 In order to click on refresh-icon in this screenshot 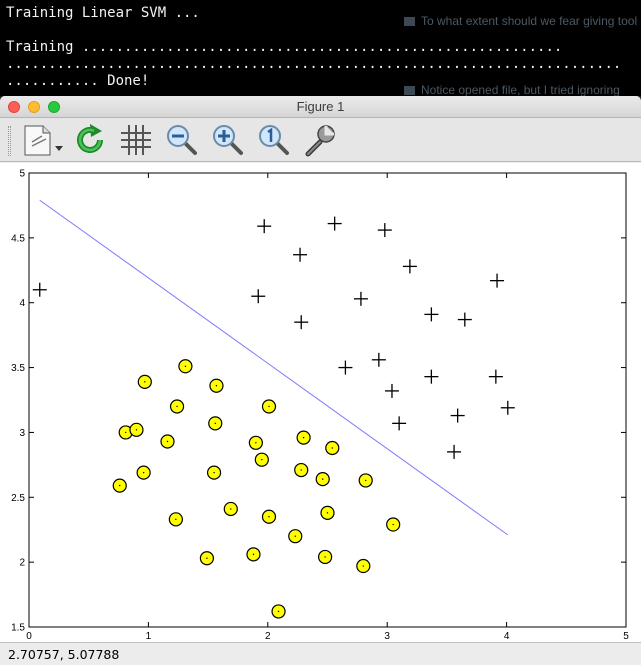, I will do `click(90, 138)`.